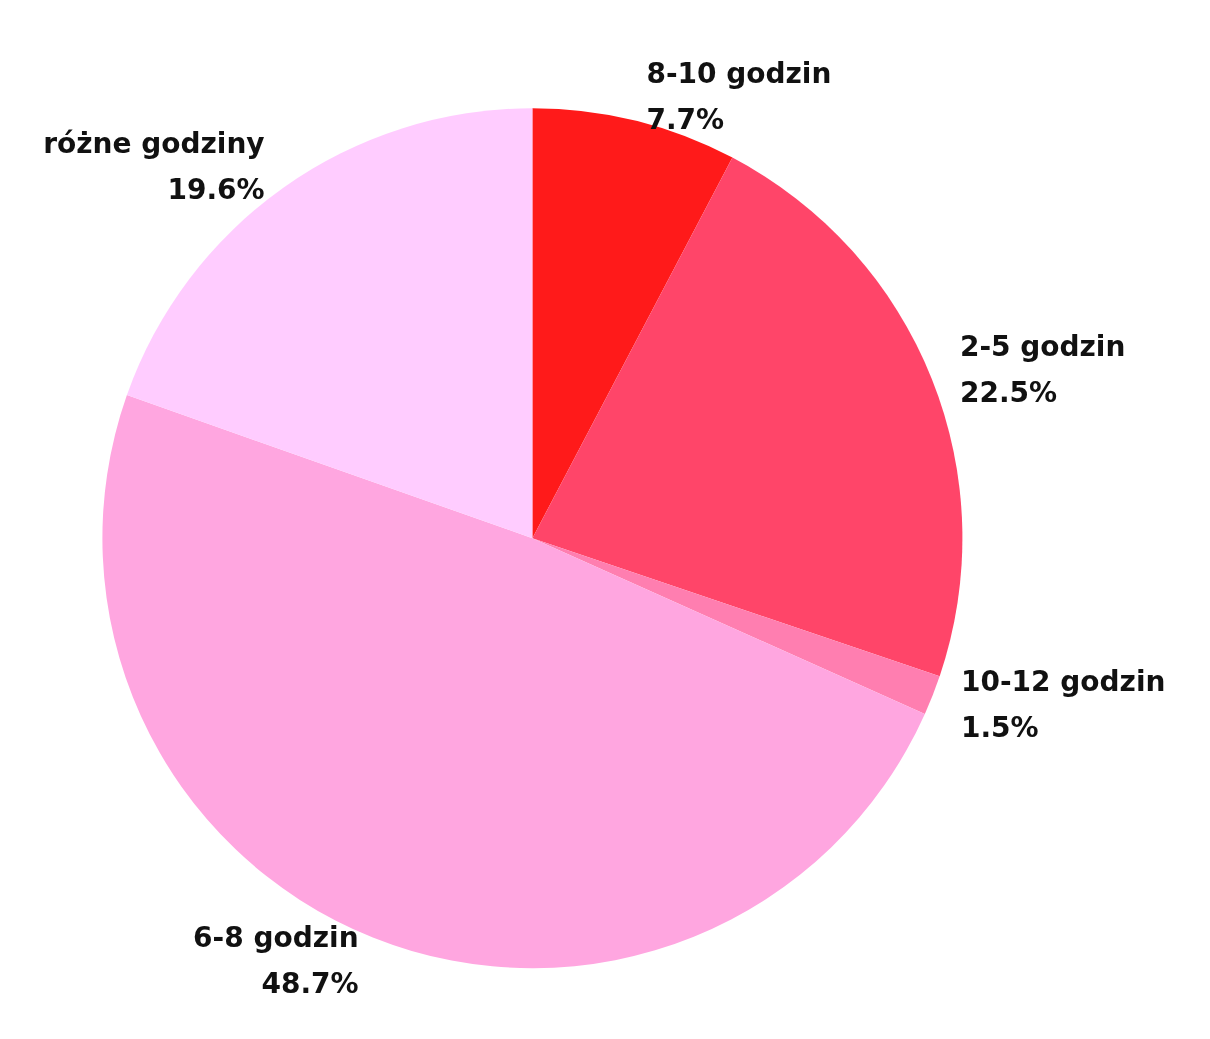  What do you see at coordinates (276, 938) in the screenshot?
I see `slice-label: 6-8 godzin` at bounding box center [276, 938].